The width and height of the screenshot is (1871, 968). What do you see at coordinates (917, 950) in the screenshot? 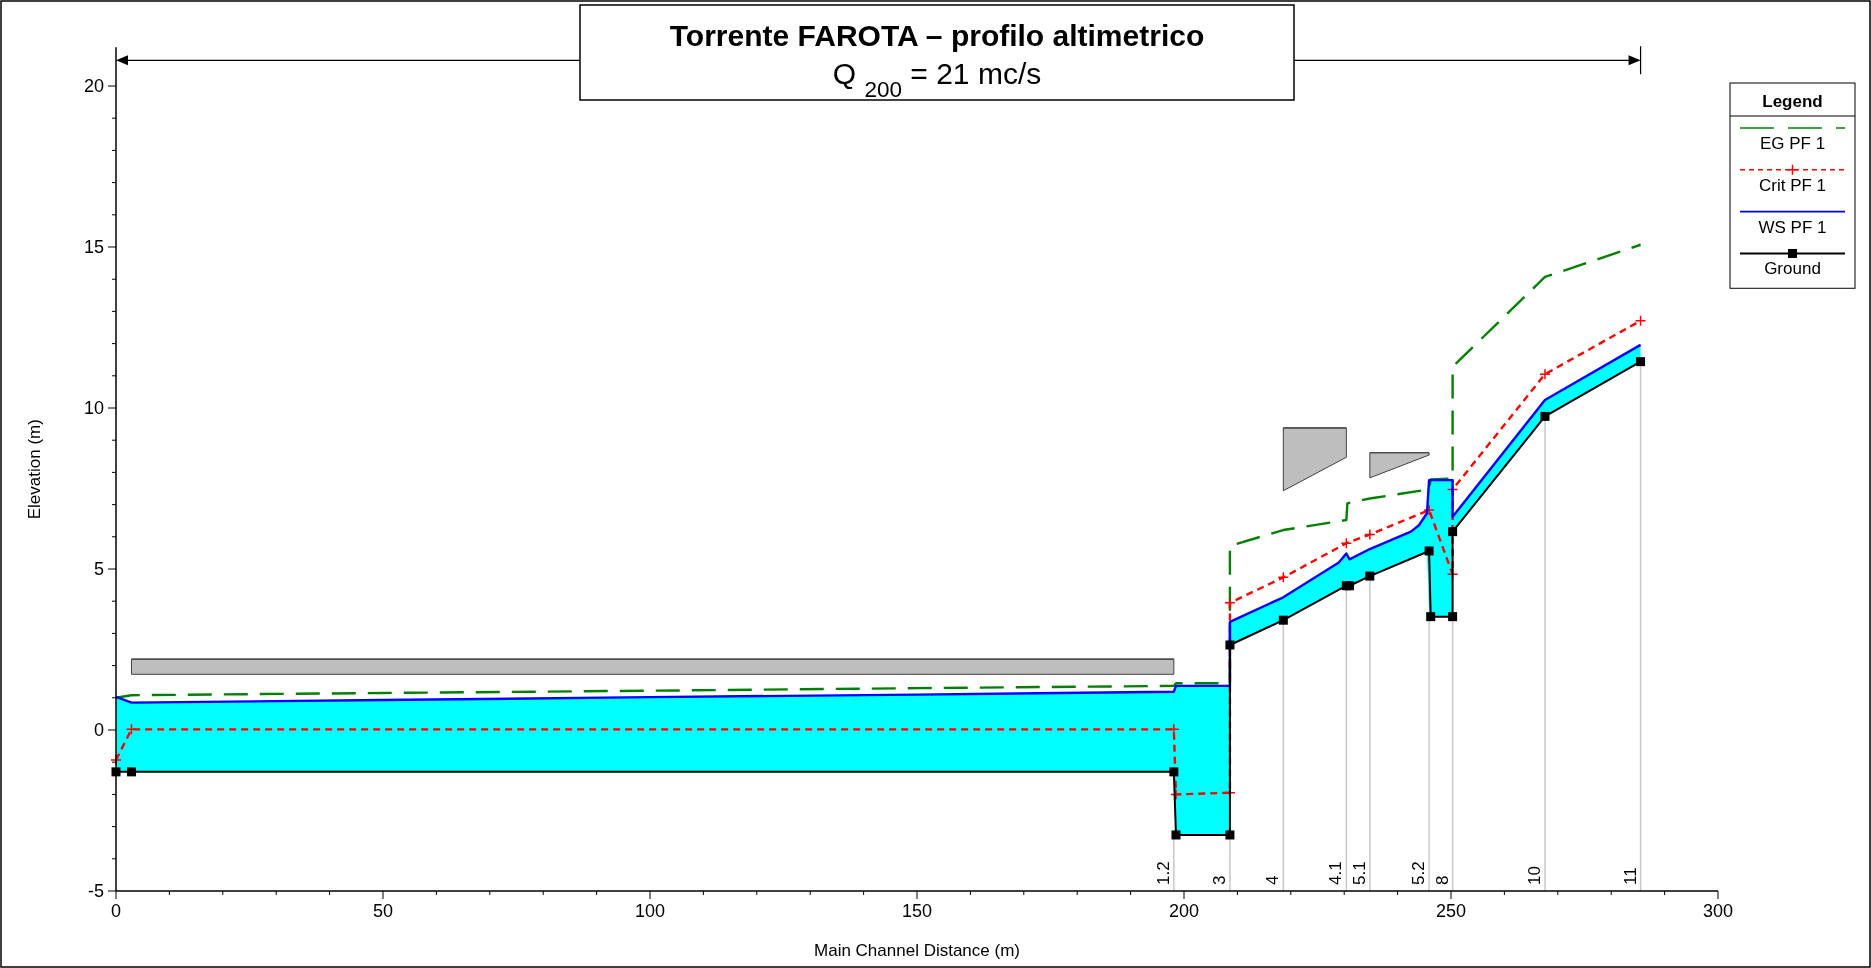
I see `x-axis-title: Main Channel Distance (m)` at bounding box center [917, 950].